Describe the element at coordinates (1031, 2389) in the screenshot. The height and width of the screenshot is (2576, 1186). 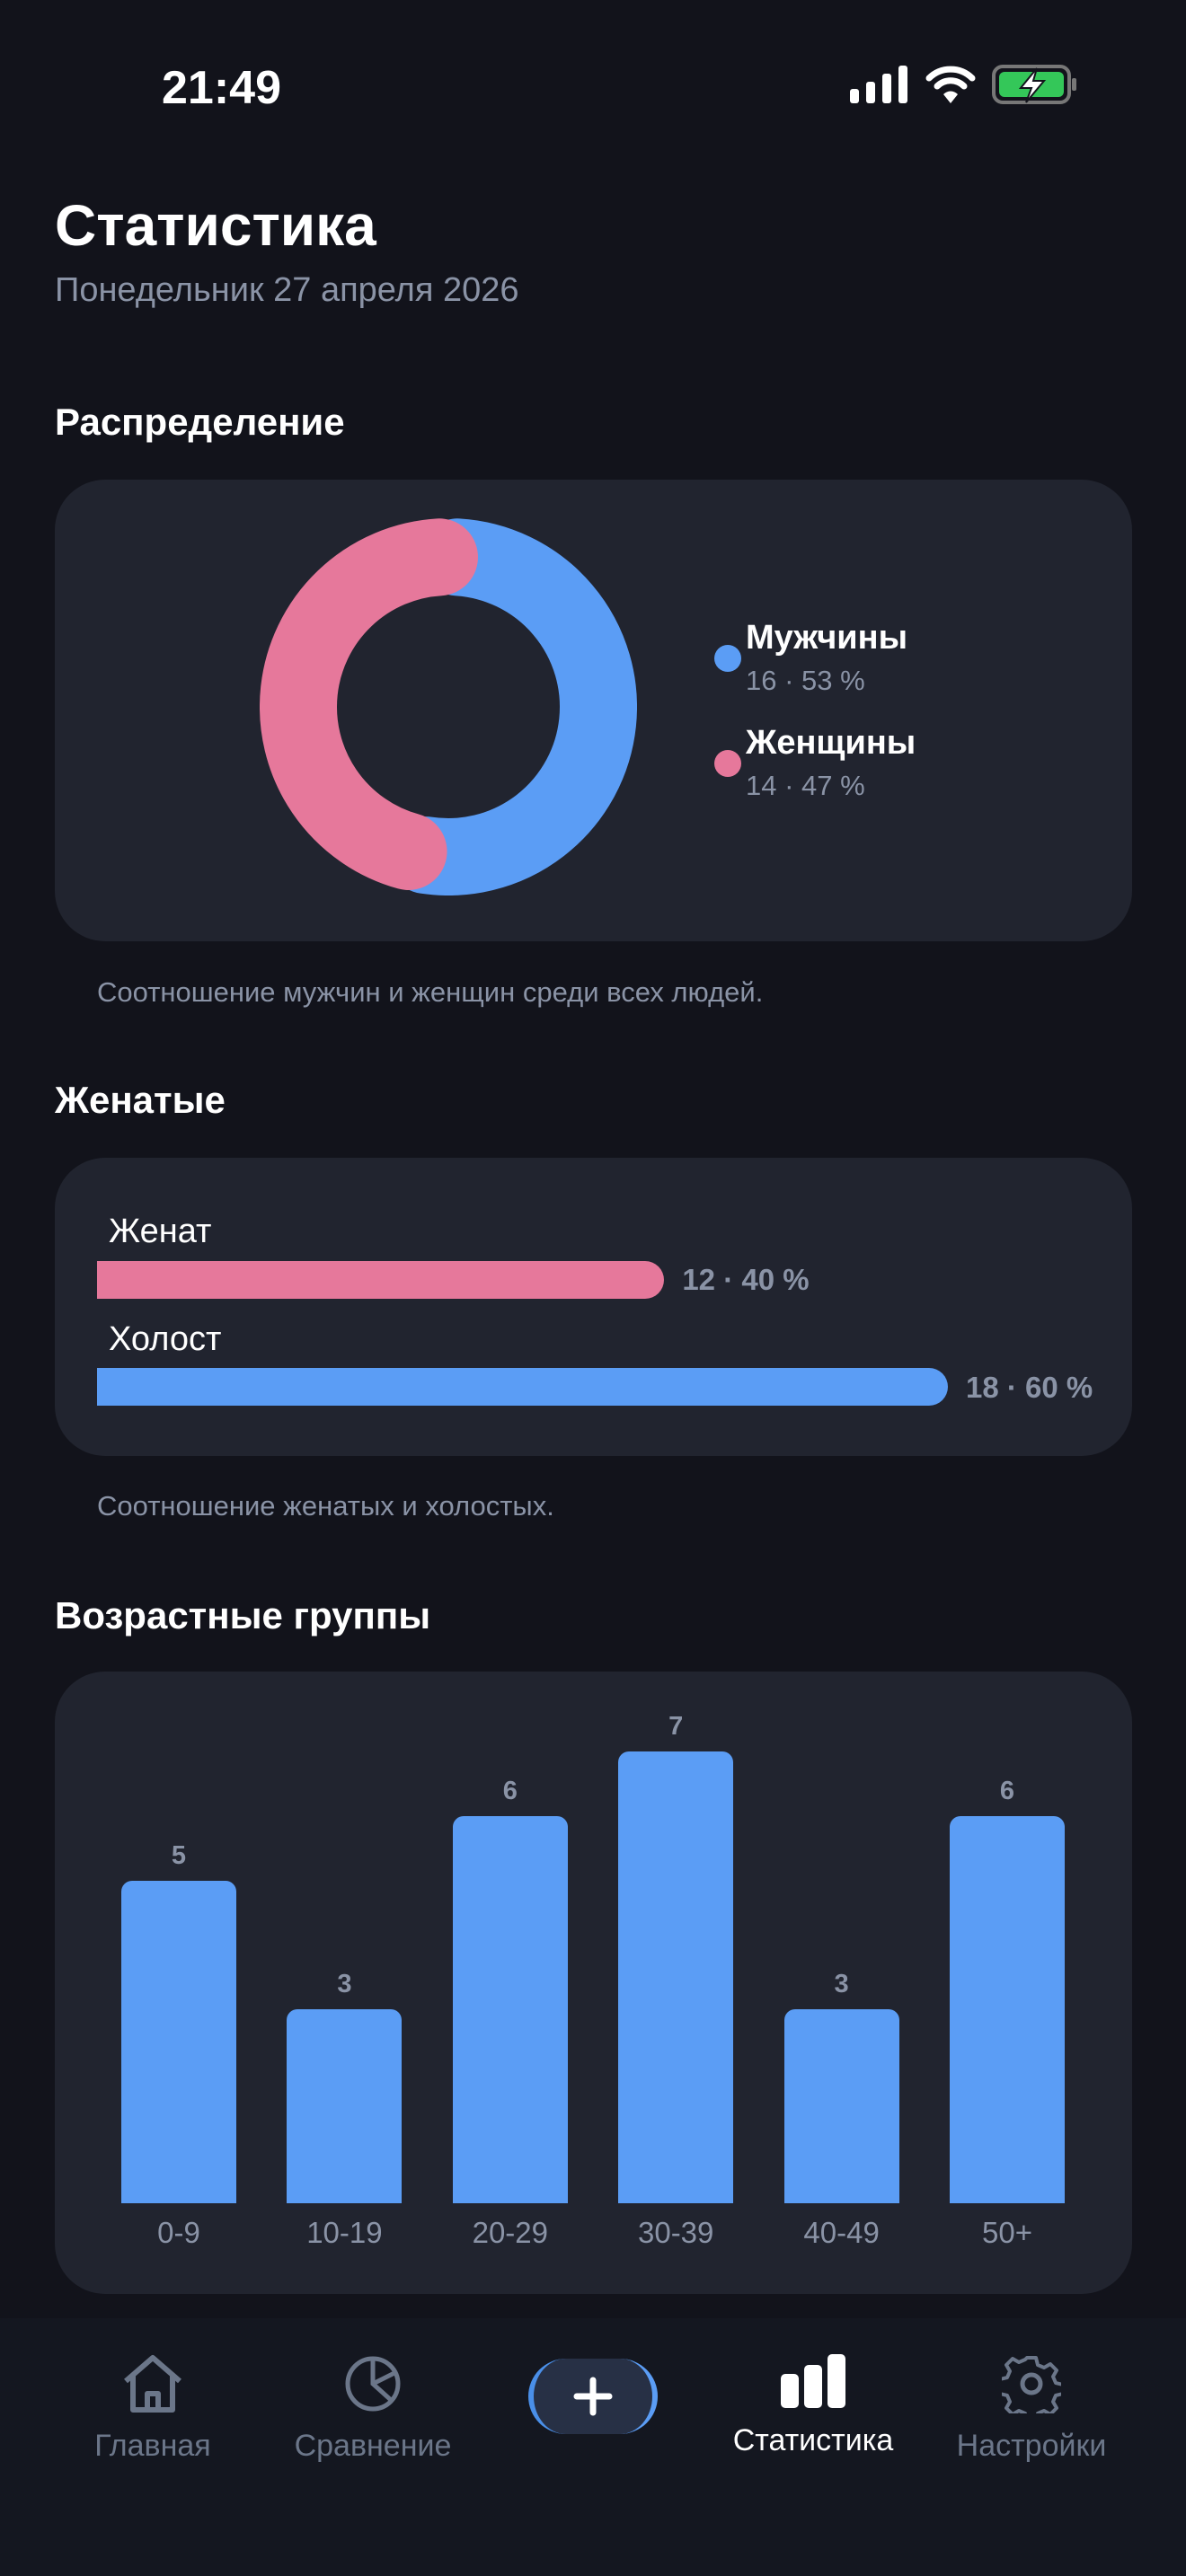
I see `gear-icon` at that location.